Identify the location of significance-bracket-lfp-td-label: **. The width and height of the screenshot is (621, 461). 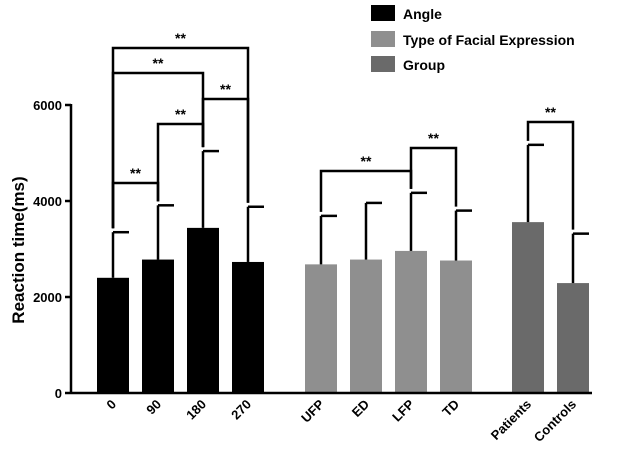
(433, 138).